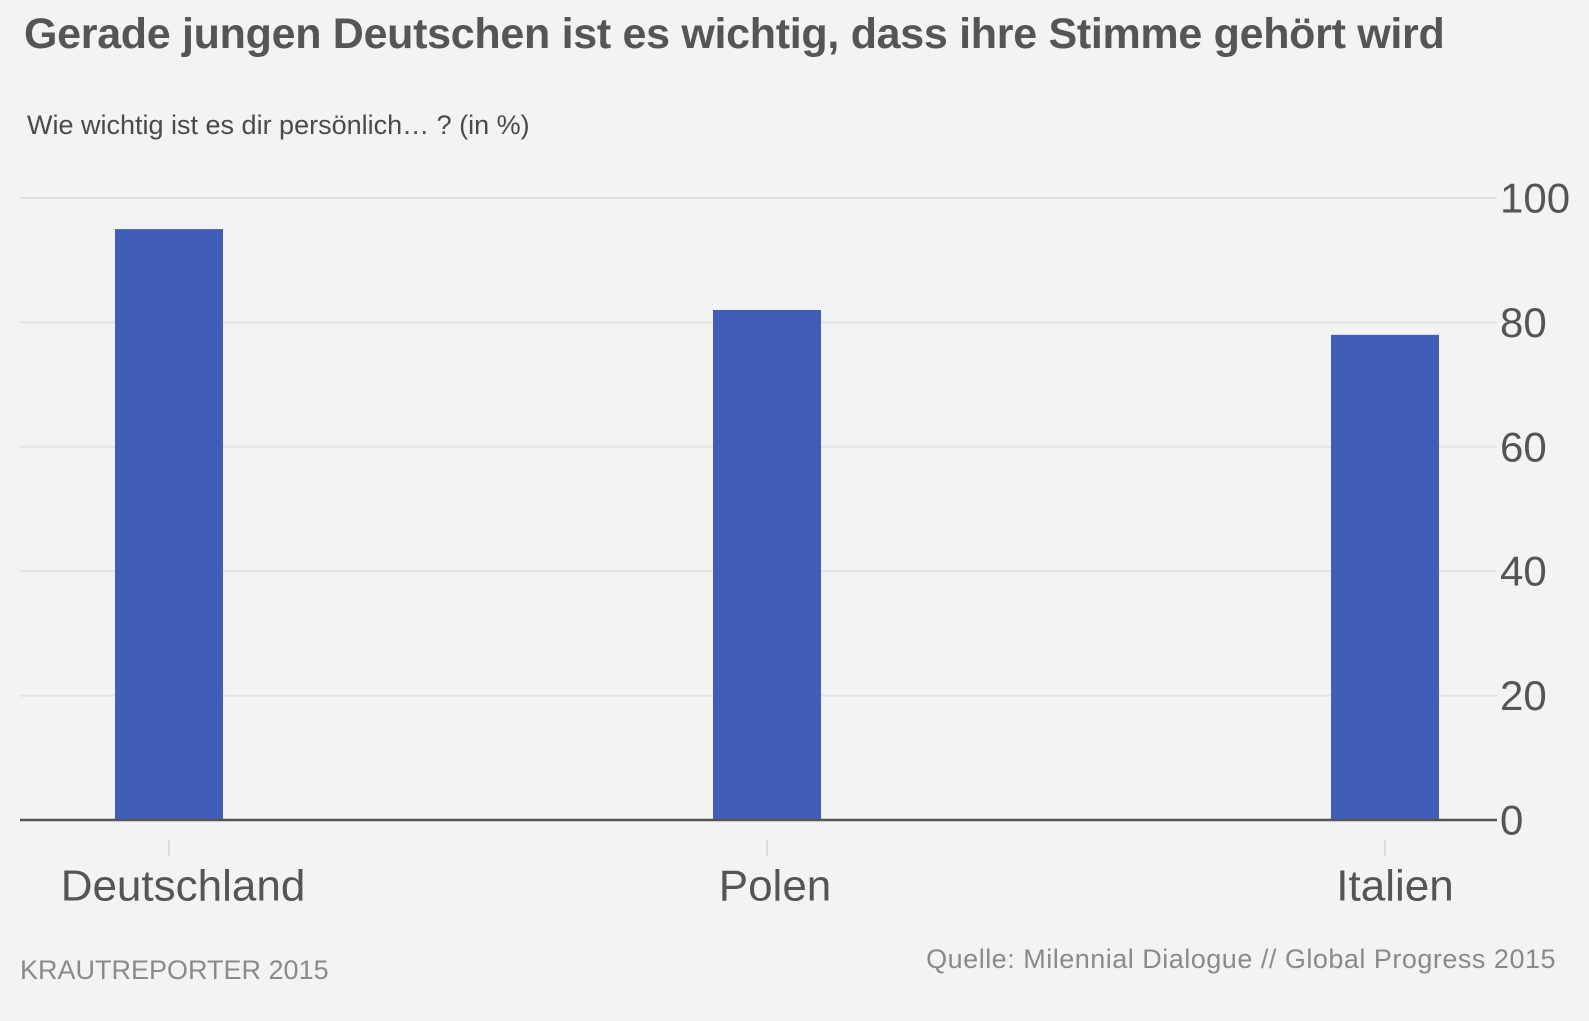 Image resolution: width=1589 pixels, height=1021 pixels. I want to click on x-tick-label: Polen, so click(775, 886).